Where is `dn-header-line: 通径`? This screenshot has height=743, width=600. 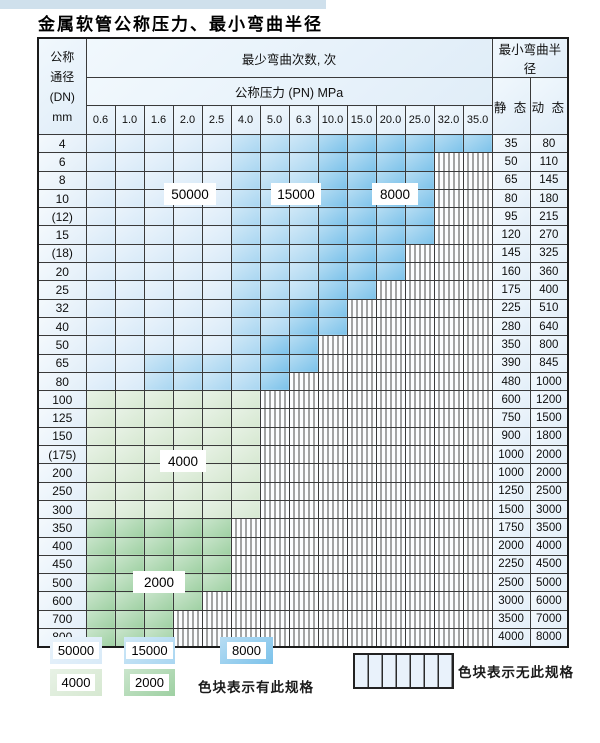 dn-header-line: 通径 is located at coordinates (62, 76).